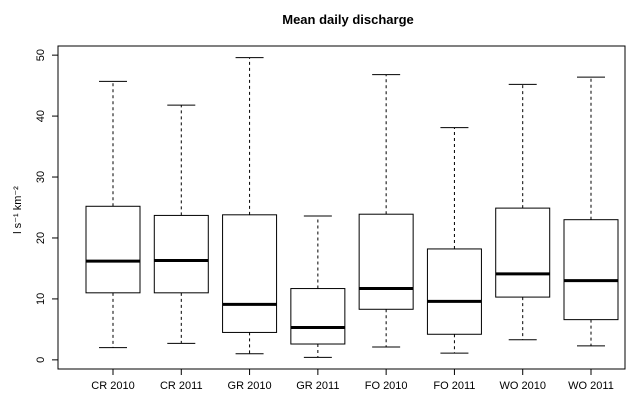  Describe the element at coordinates (41, 55) in the screenshot. I see `y-tick-label: 50` at that location.